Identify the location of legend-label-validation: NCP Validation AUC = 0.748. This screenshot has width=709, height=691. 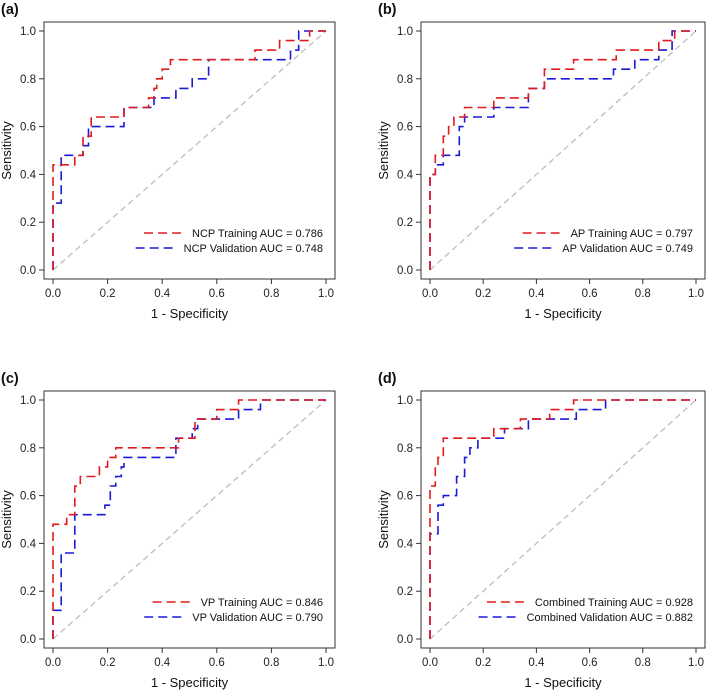
(253, 249).